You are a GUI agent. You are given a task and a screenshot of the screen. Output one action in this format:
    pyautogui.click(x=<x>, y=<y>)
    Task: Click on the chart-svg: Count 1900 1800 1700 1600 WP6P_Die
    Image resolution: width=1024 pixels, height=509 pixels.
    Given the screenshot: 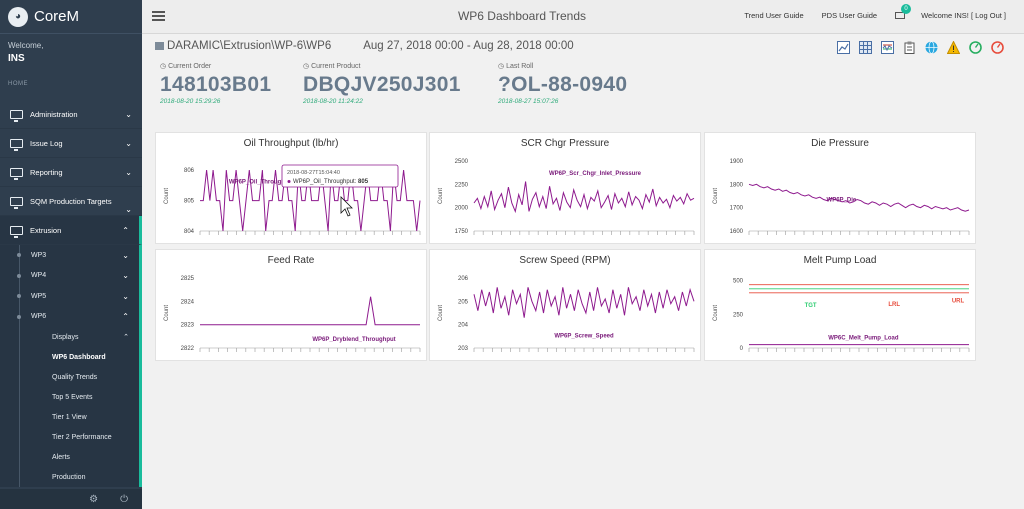 What is the action you would take?
    pyautogui.click(x=841, y=197)
    